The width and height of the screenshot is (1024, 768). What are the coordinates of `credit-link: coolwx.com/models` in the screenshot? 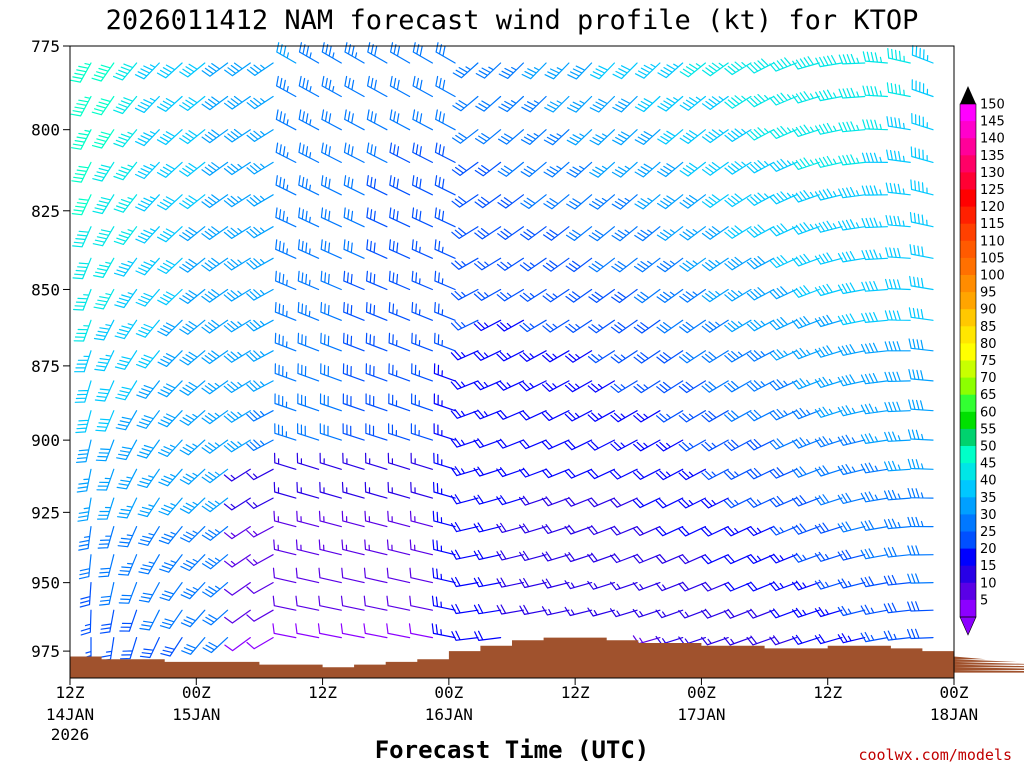 It's located at (935, 755).